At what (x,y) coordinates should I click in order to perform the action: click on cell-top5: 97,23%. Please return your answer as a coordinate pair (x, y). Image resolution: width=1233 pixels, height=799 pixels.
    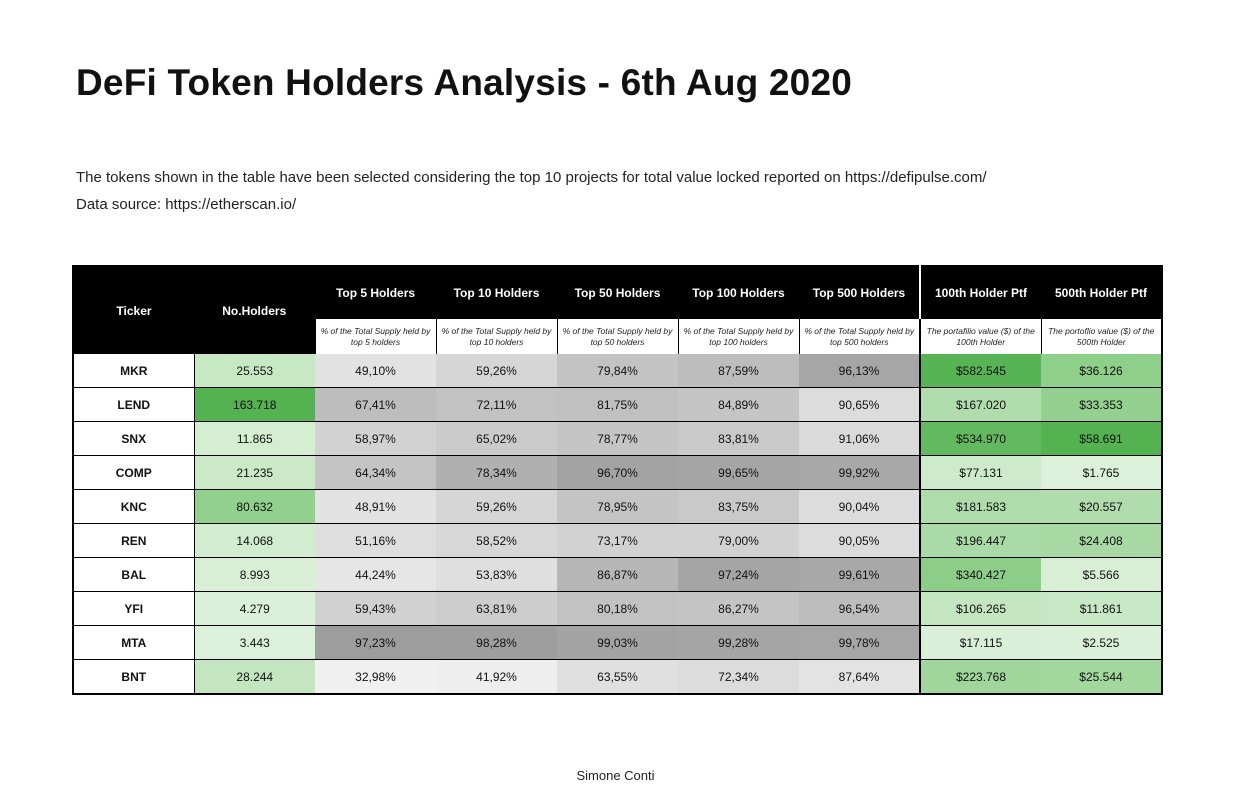
    Looking at the image, I should click on (375, 642).